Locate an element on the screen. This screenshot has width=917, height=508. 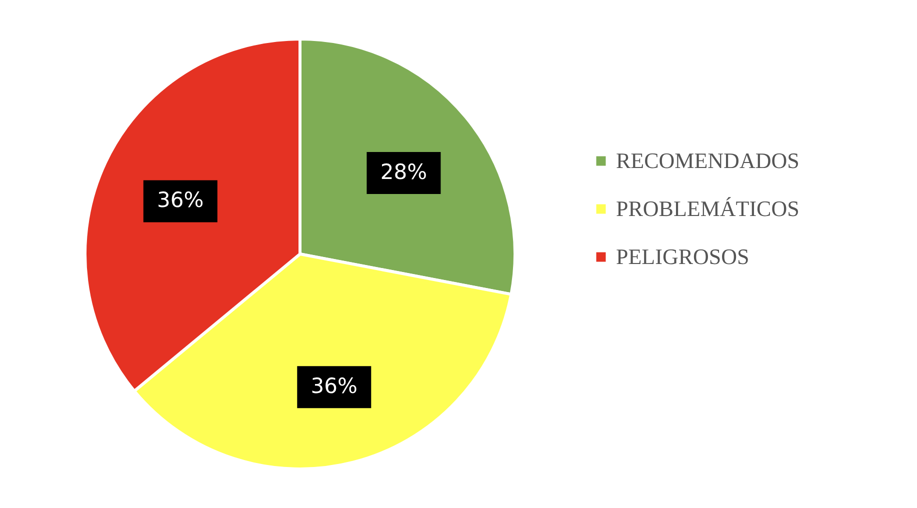
data-label: 28% is located at coordinates (404, 172).